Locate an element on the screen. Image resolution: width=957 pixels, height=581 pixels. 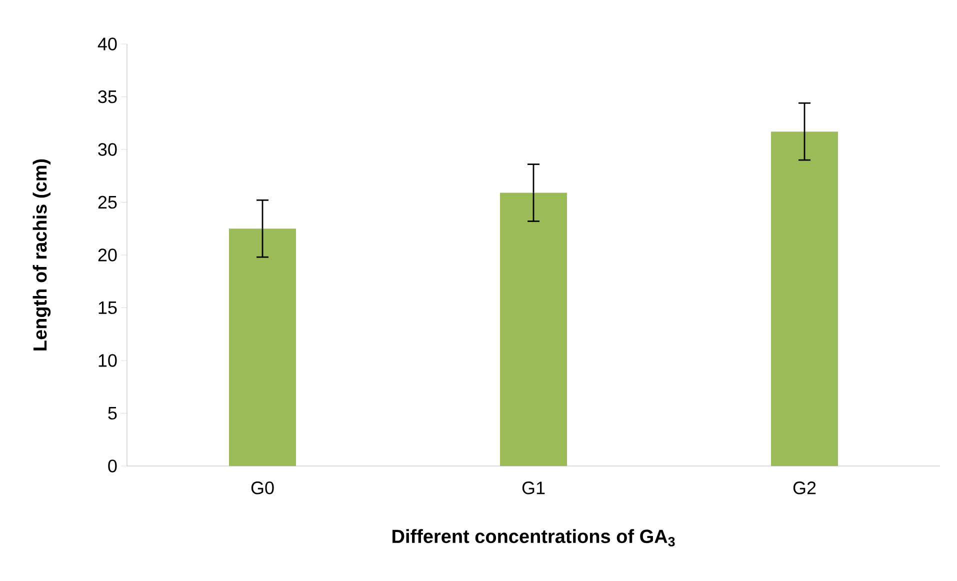
x-tick-label: G1 is located at coordinates (533, 488).